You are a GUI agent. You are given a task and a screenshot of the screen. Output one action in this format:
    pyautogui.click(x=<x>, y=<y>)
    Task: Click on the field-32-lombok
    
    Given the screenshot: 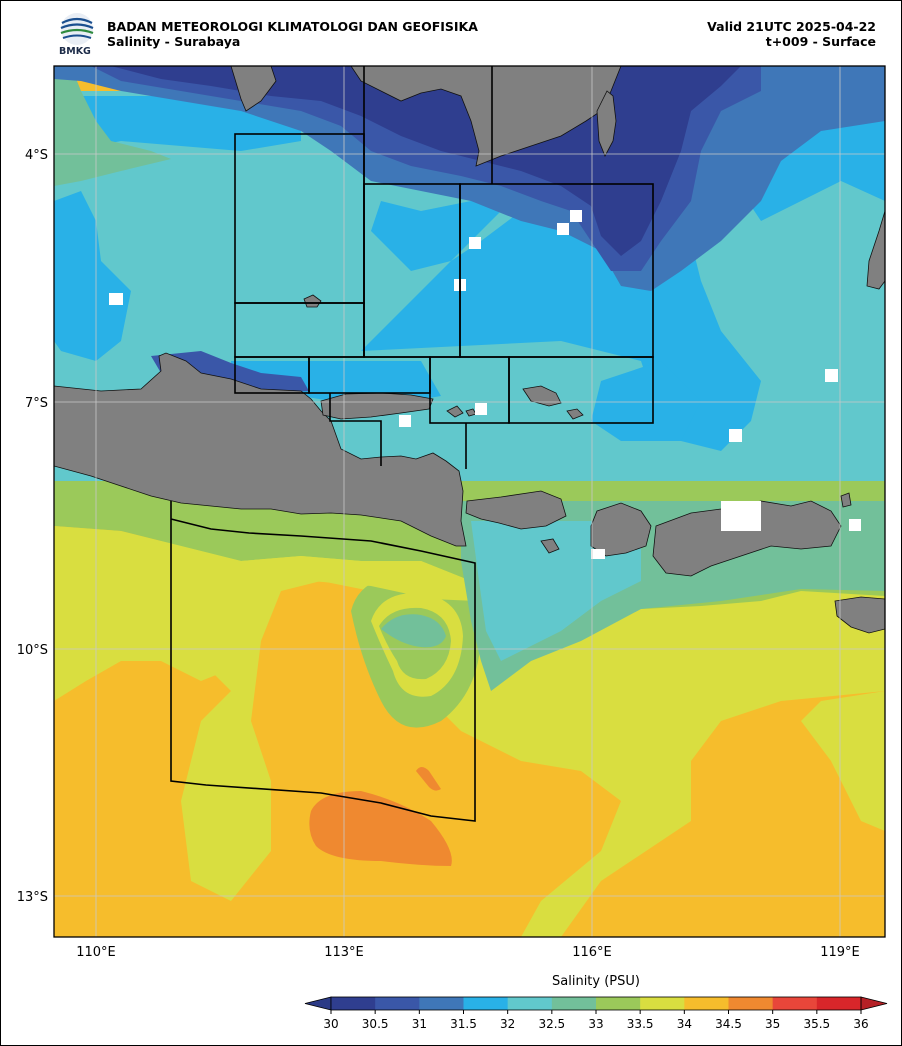 What is the action you would take?
    pyautogui.click(x=646, y=401)
    